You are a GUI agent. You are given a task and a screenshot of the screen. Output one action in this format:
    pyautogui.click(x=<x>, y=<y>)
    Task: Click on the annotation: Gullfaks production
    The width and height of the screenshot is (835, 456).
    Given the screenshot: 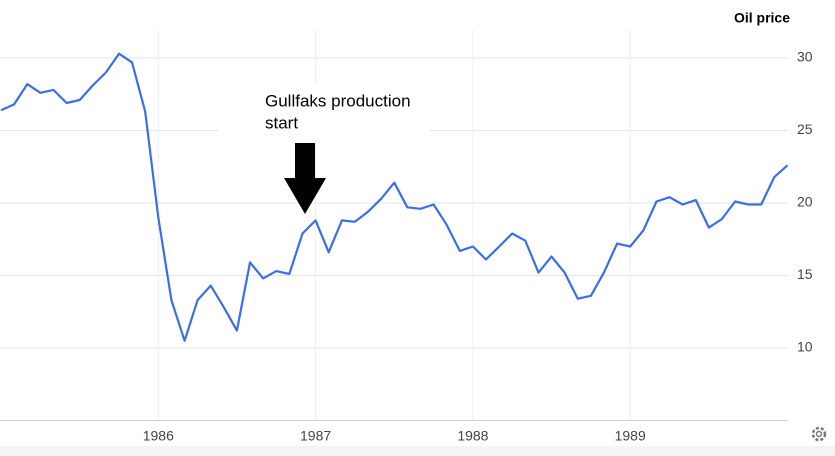 What is the action you would take?
    pyautogui.click(x=338, y=100)
    